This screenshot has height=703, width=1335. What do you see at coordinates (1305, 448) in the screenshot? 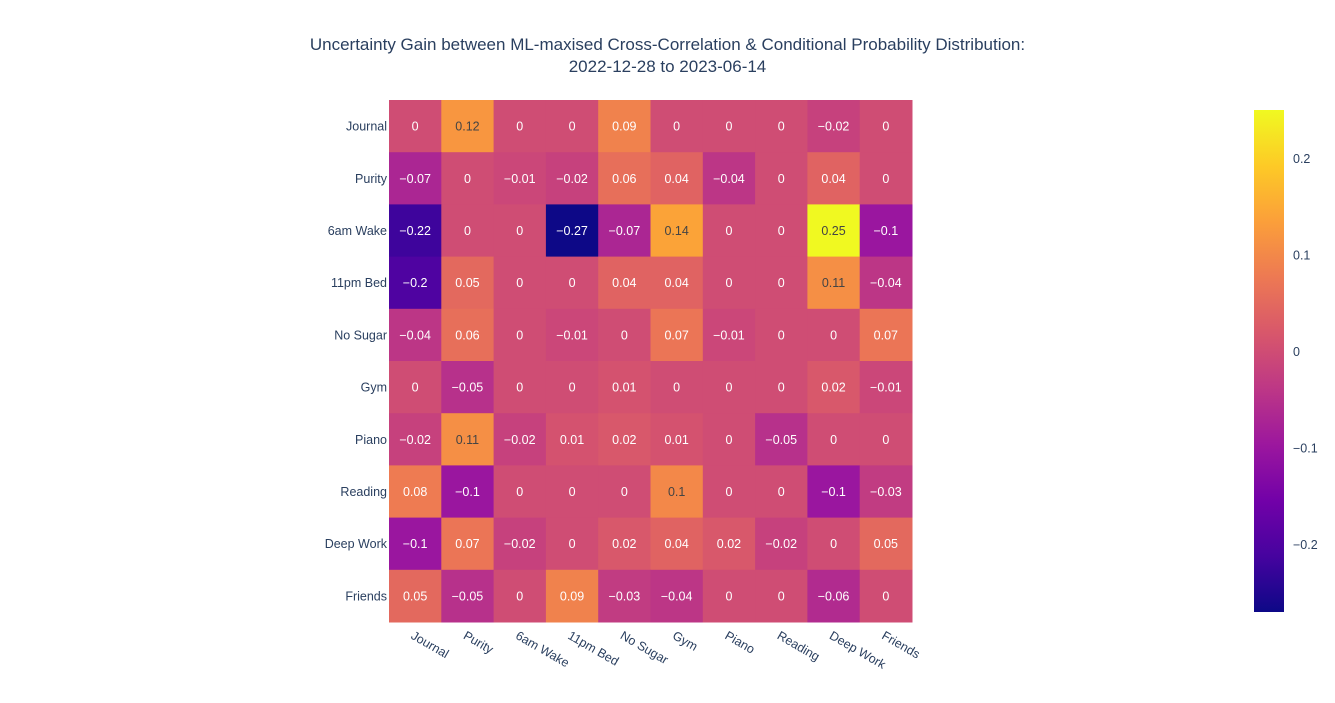
I see `colorbar-tick-label: −0.1` at bounding box center [1305, 448].